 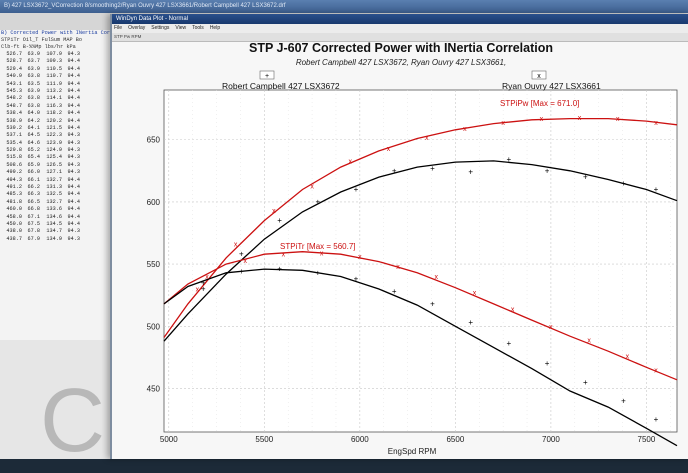 I want to click on table-units: Clb-ft B-%%Mp lbs/hr kPa, so click(x=38, y=47).